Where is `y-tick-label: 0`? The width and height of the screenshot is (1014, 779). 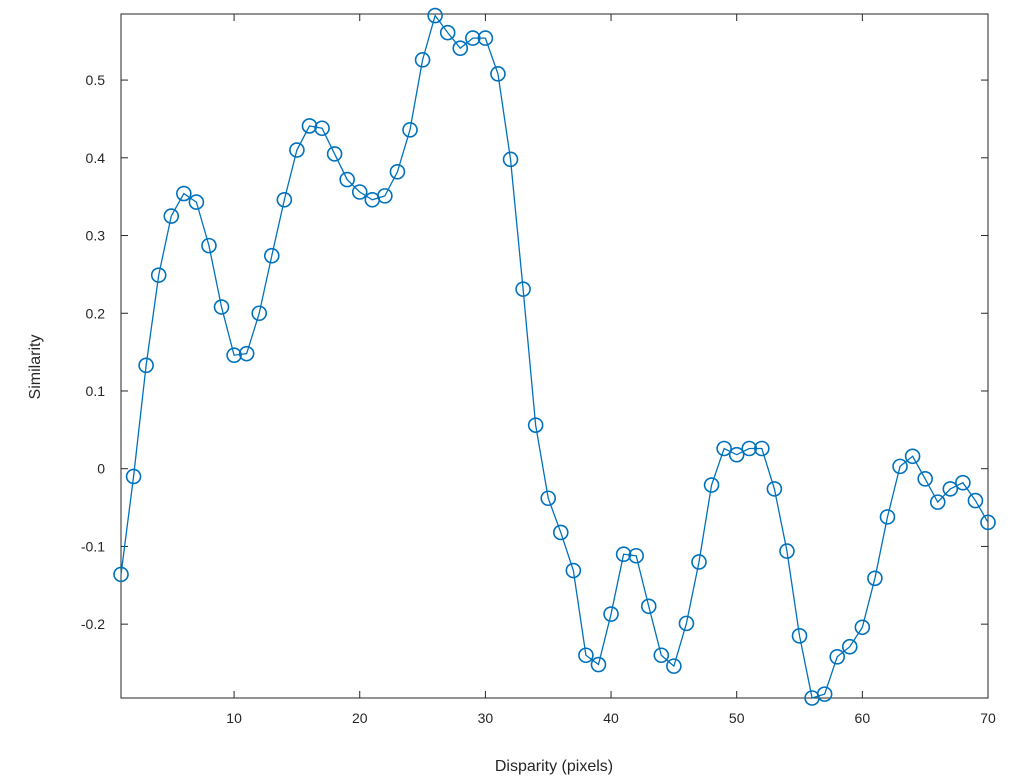 y-tick-label: 0 is located at coordinates (101, 469).